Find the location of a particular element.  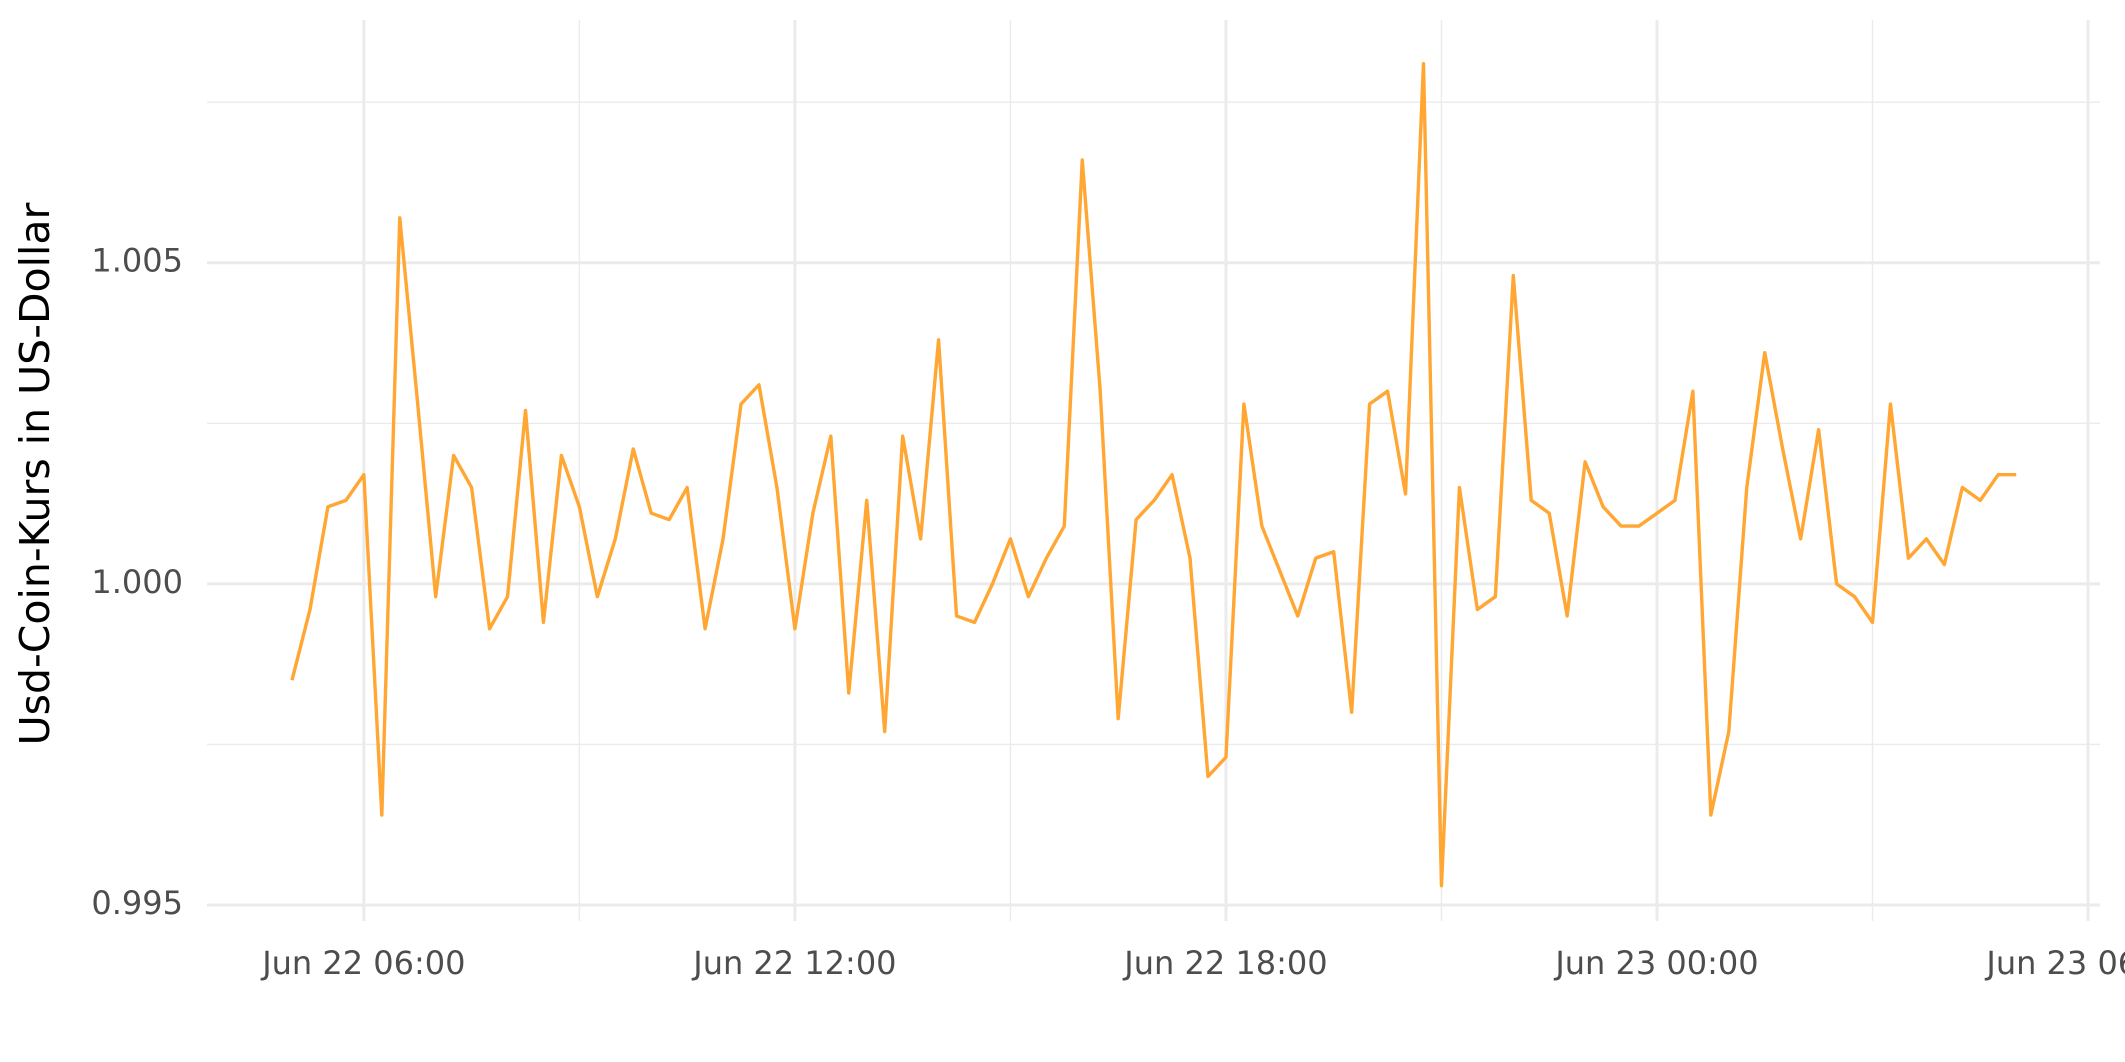

x-tick-label: Jun 23 06:00 is located at coordinates (2054, 963).